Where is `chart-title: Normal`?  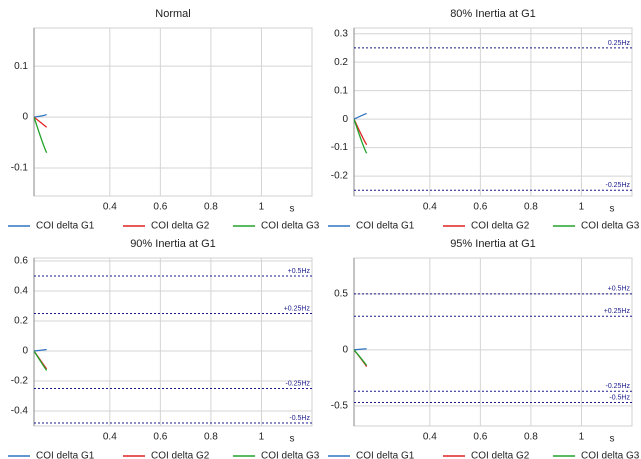 chart-title: Normal is located at coordinates (172, 14).